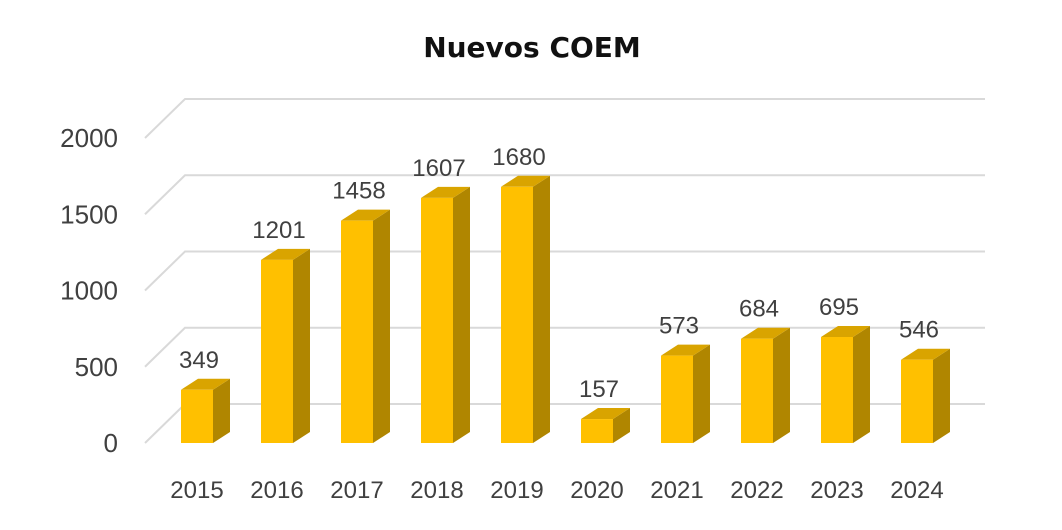  I want to click on y-axis-ticks: 0 500 1000 1500 2000, so click(89, 290).